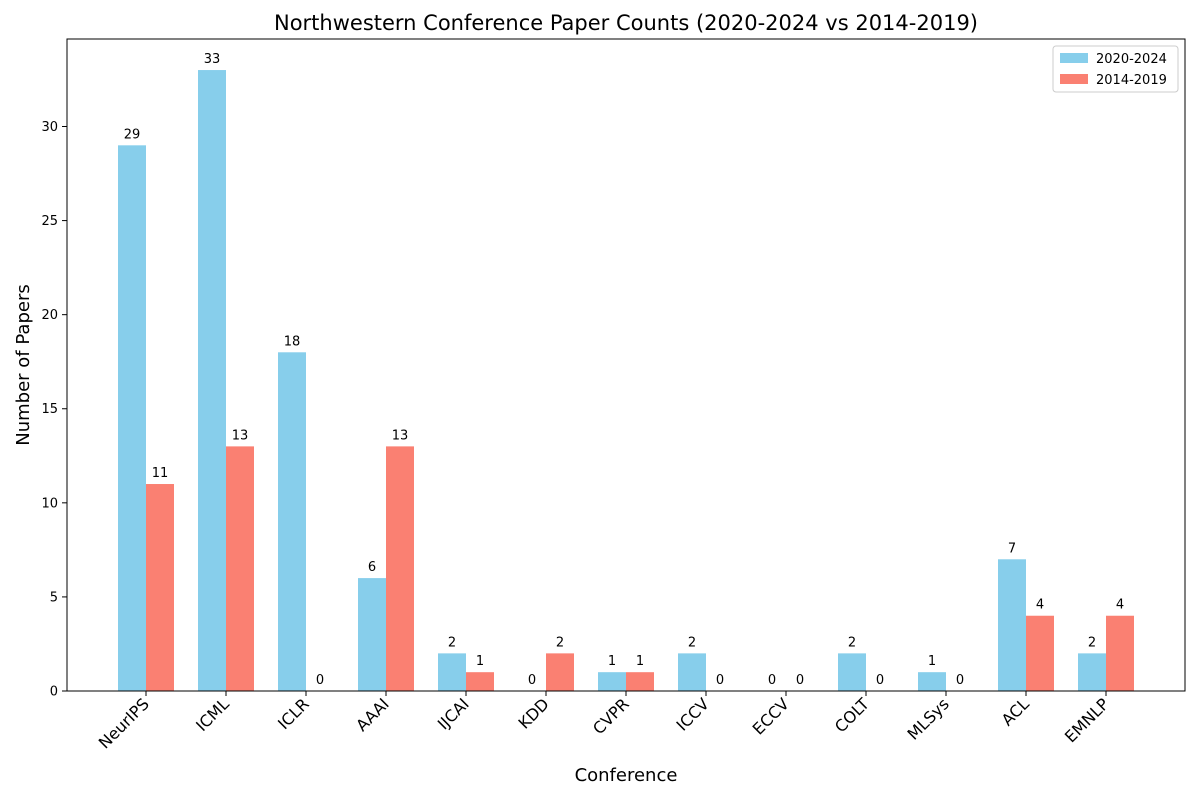 Image resolution: width=1200 pixels, height=805 pixels. What do you see at coordinates (1092, 672) in the screenshot?
I see `bar-emnlp-2020-2024` at bounding box center [1092, 672].